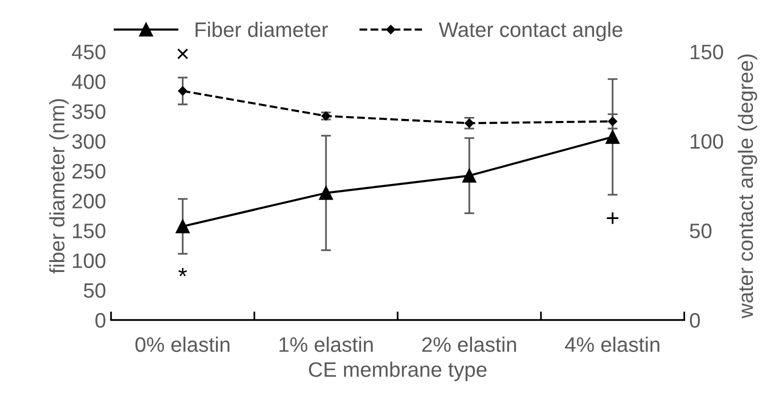 The height and width of the screenshot is (400, 782). What do you see at coordinates (612, 344) in the screenshot?
I see `x-tick-label: 4% elastin` at bounding box center [612, 344].